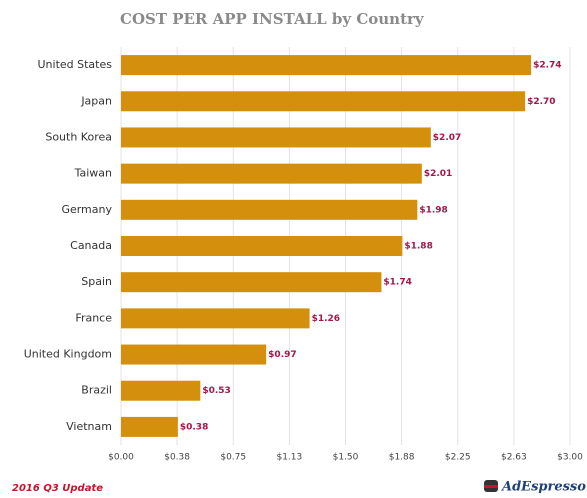 The image size is (587, 498). I want to click on x-tick-label: $0.75, so click(233, 458).